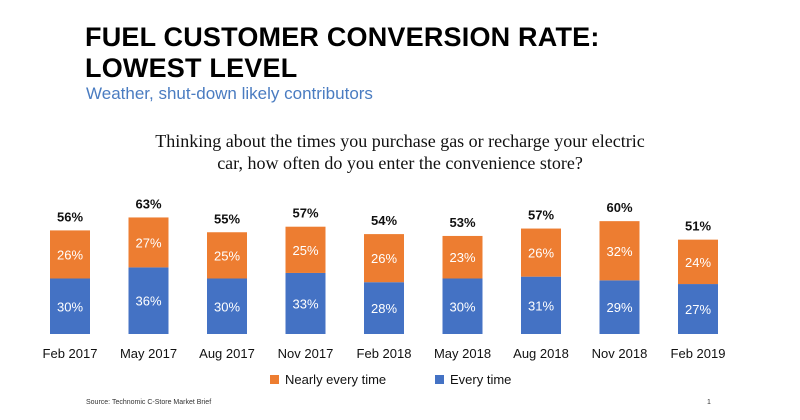 Image resolution: width=800 pixels, height=420 pixels. I want to click on data-label-every-time: 33%, so click(305, 303).